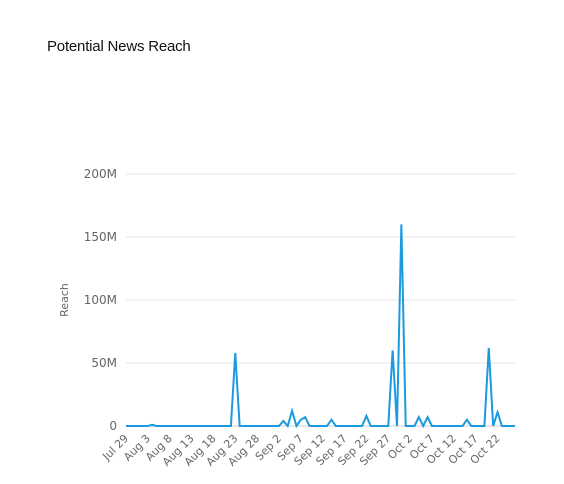 The height and width of the screenshot is (484, 564). I want to click on y-tick-label: 100M, so click(100, 300).